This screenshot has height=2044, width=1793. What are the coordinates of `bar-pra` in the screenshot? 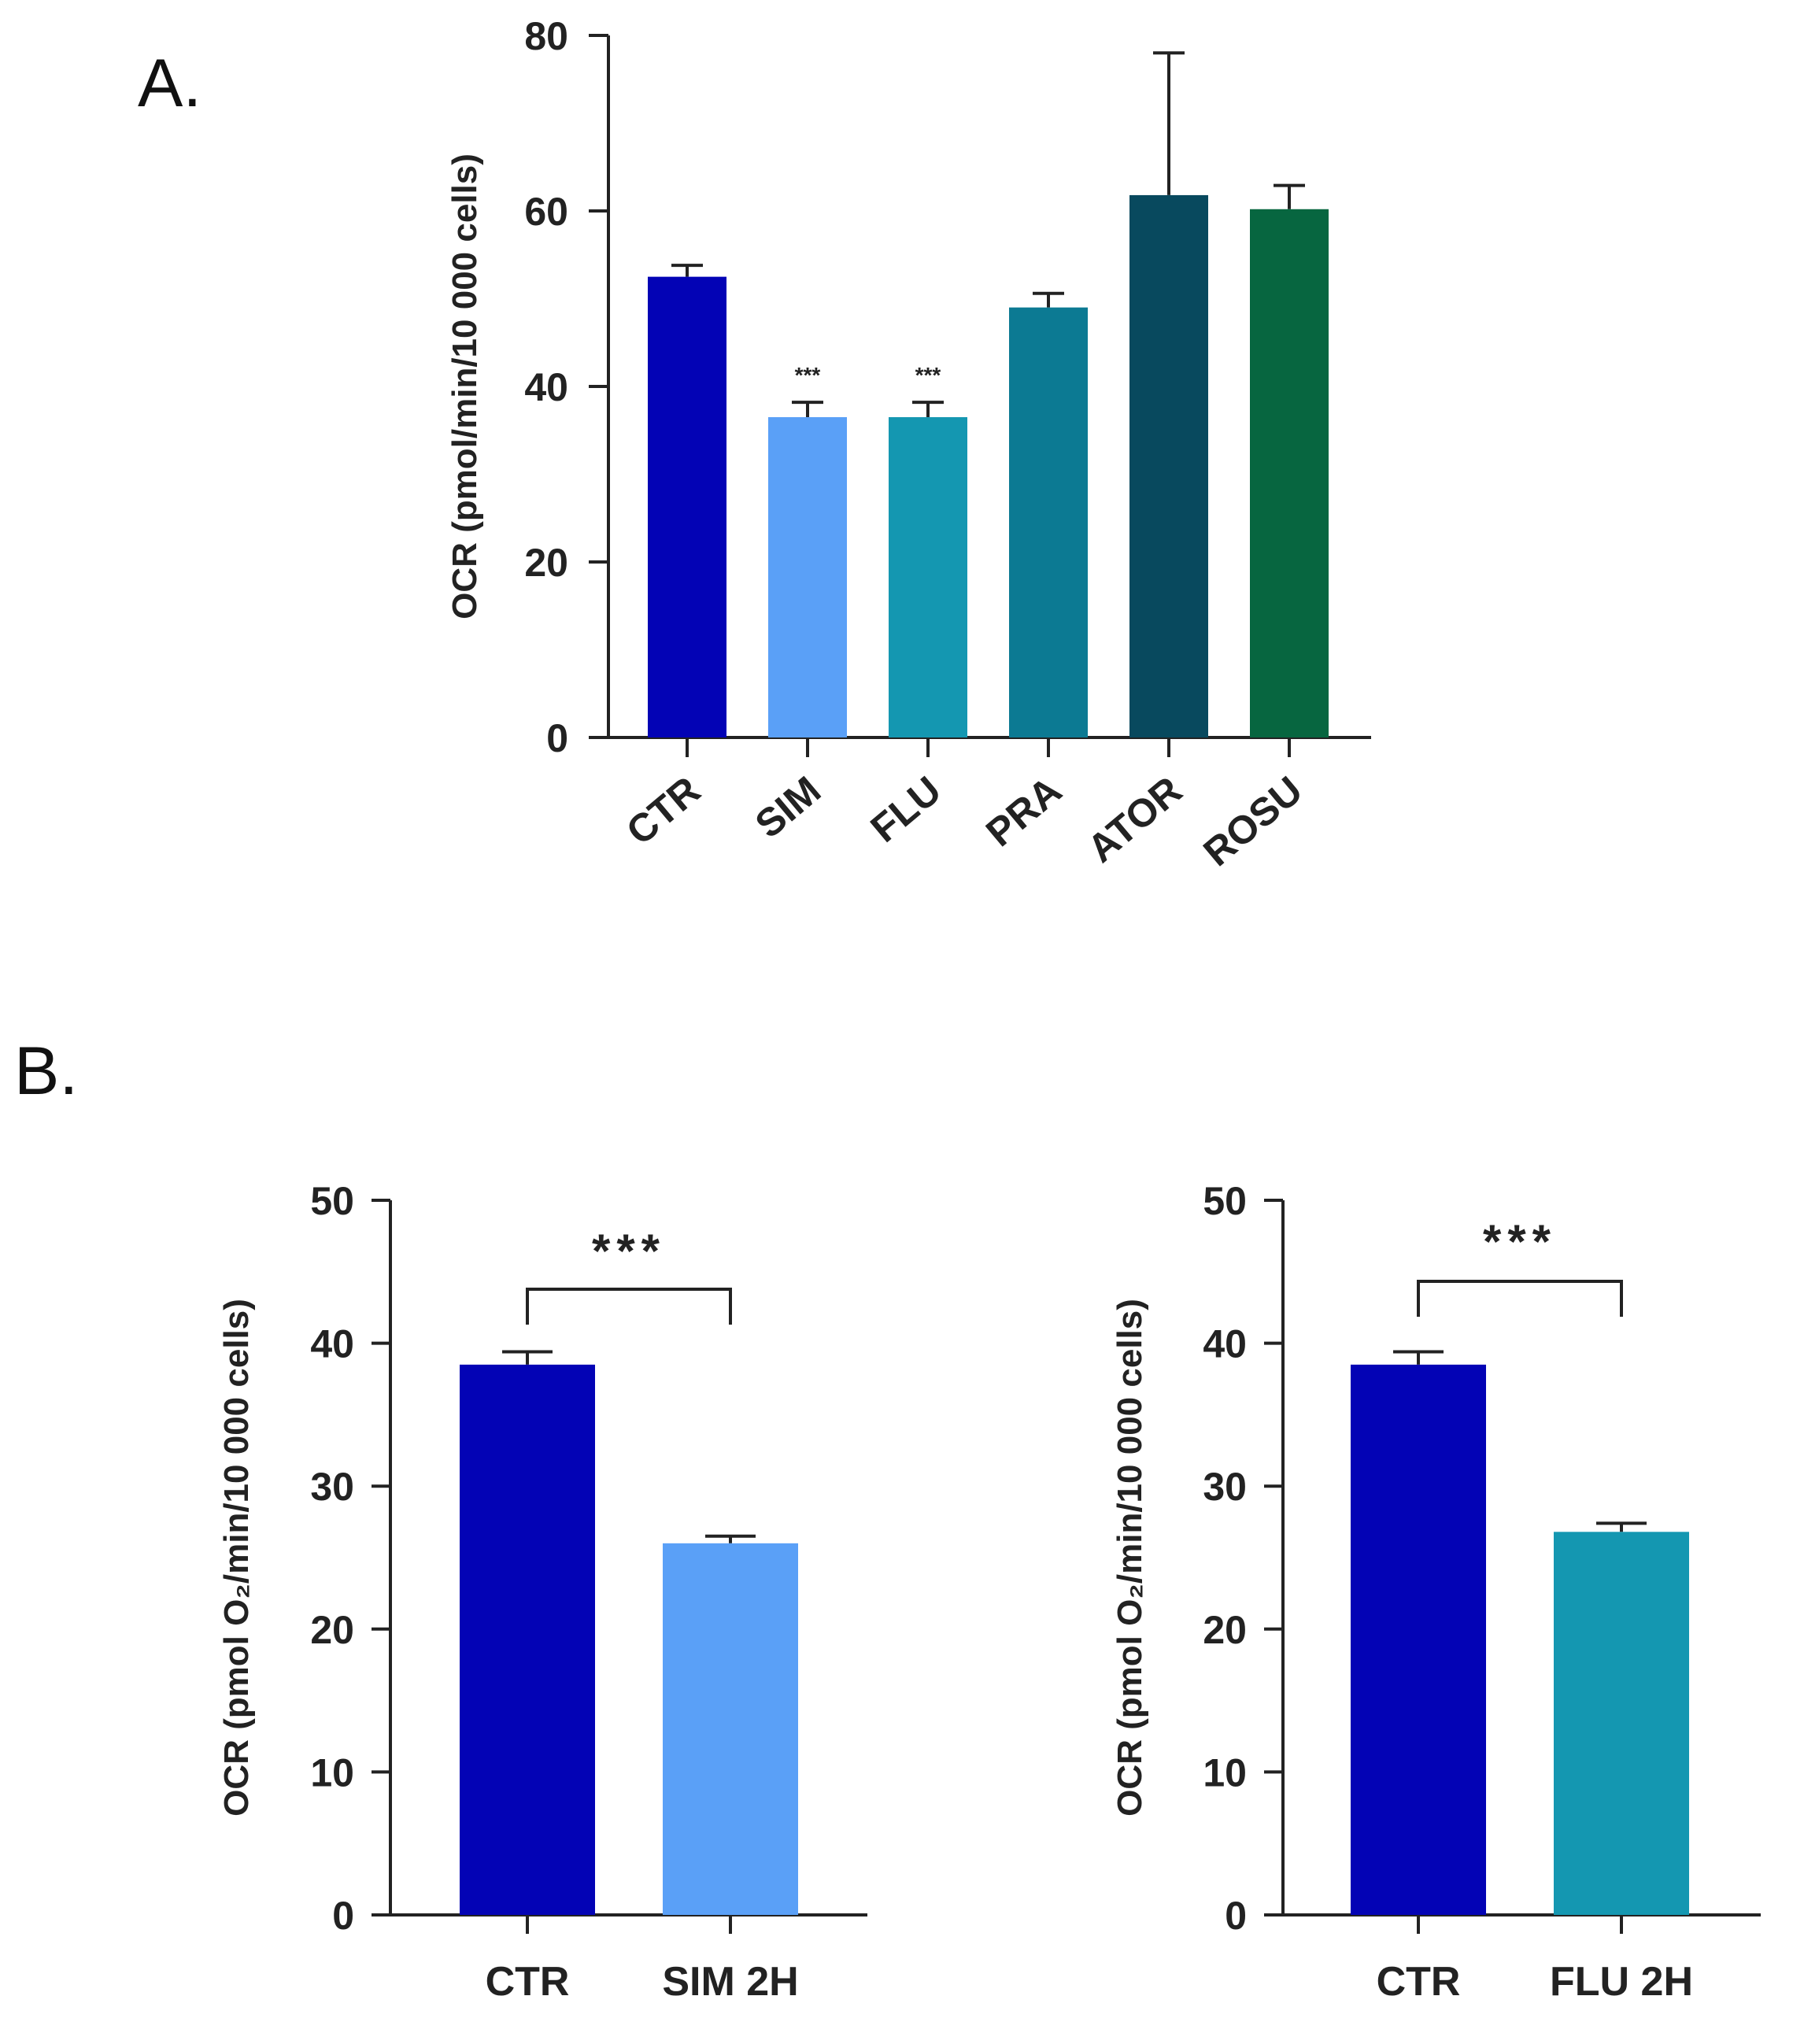 It's located at (1048, 522).